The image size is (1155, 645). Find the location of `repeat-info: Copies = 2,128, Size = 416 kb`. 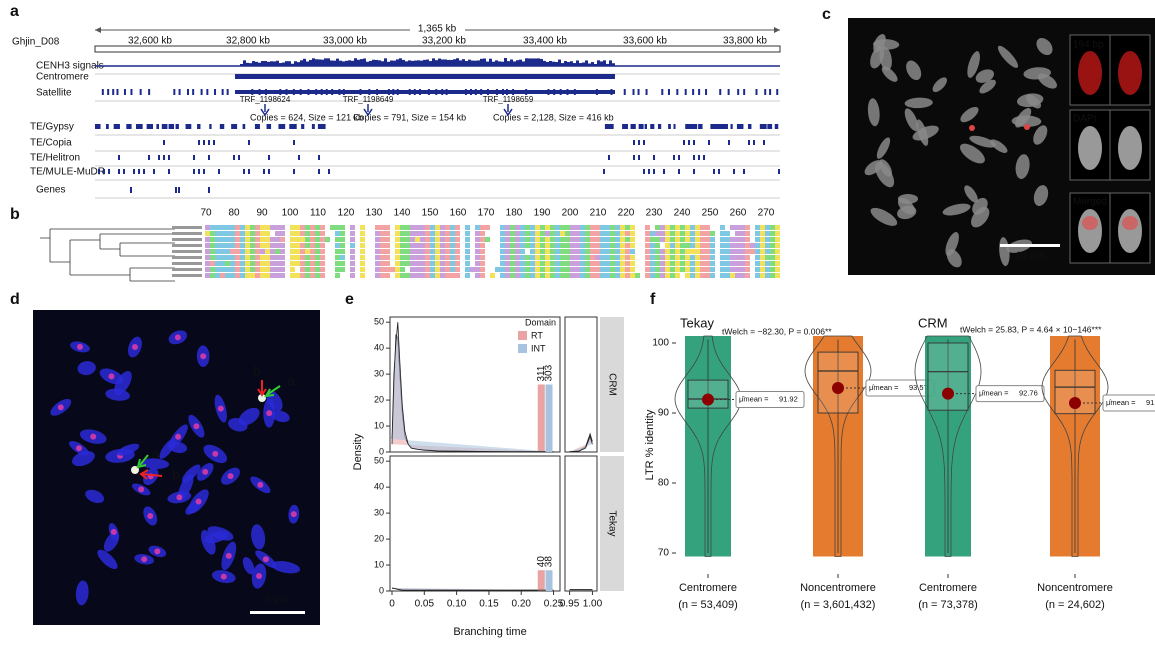

repeat-info: Copies = 2,128, Size = 416 kb is located at coordinates (553, 117).